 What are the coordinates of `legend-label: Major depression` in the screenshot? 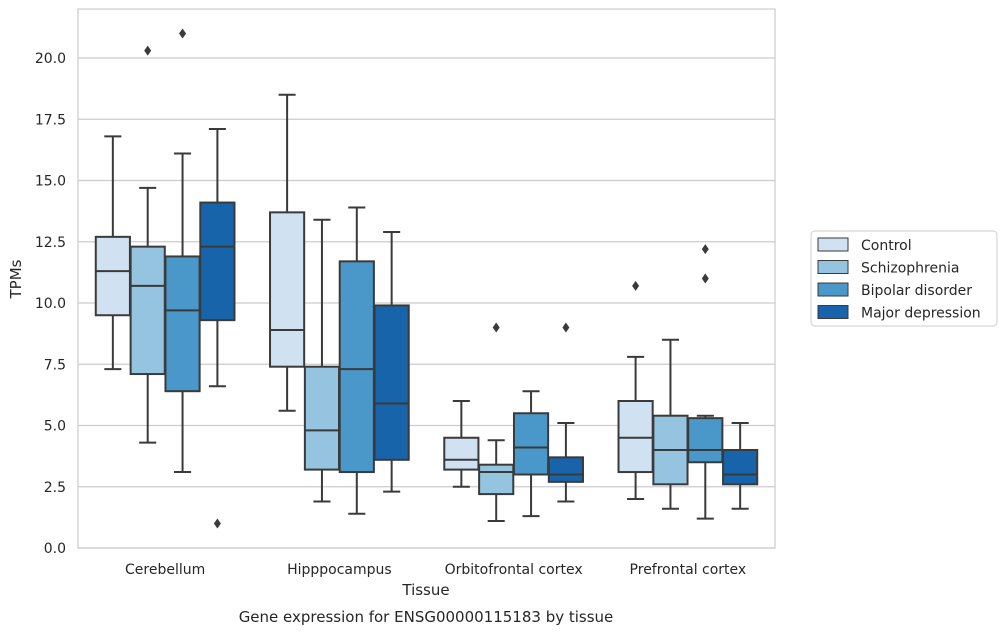 It's located at (921, 314).